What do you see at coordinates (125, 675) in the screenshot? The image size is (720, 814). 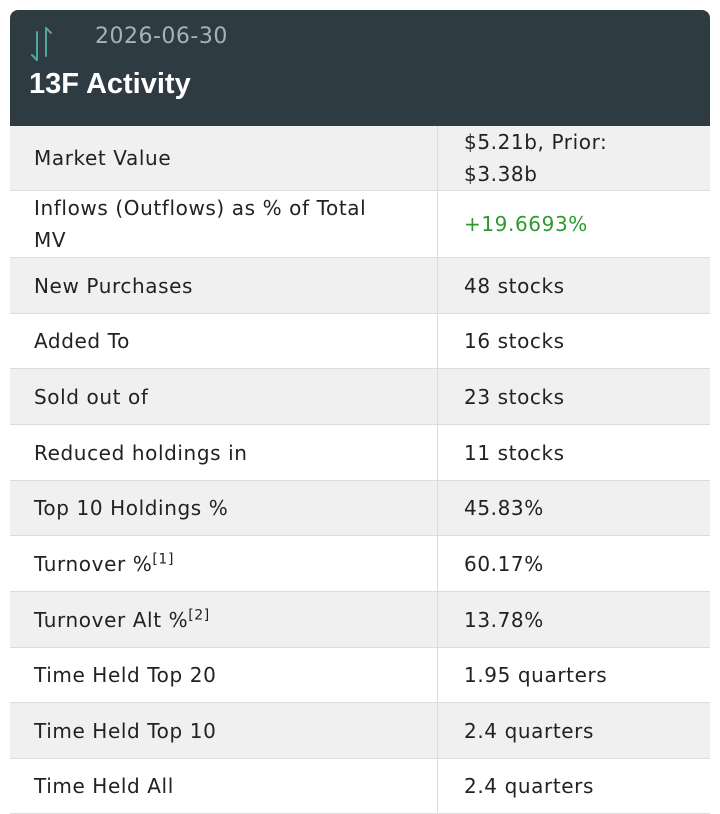 I see `row-label: Time Held Top 20` at bounding box center [125, 675].